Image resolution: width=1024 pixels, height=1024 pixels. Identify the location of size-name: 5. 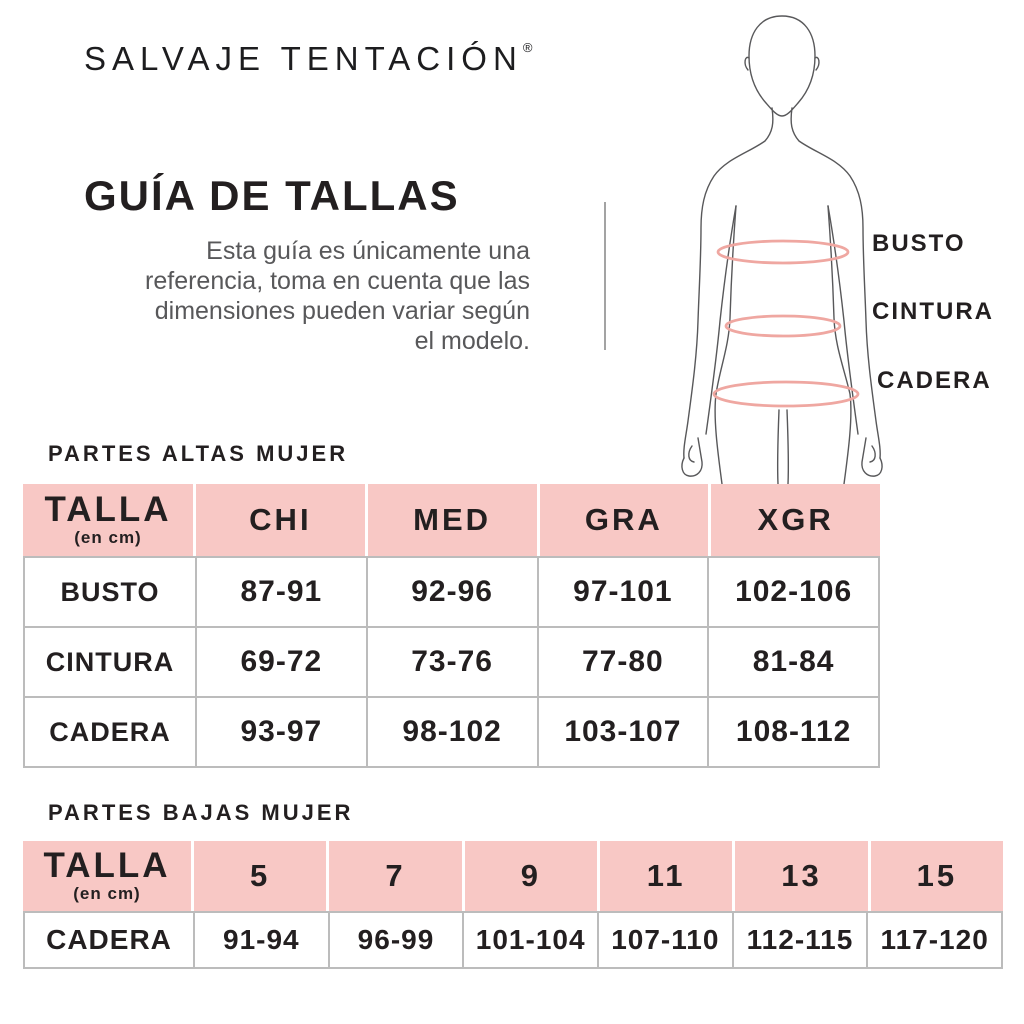
(260, 875).